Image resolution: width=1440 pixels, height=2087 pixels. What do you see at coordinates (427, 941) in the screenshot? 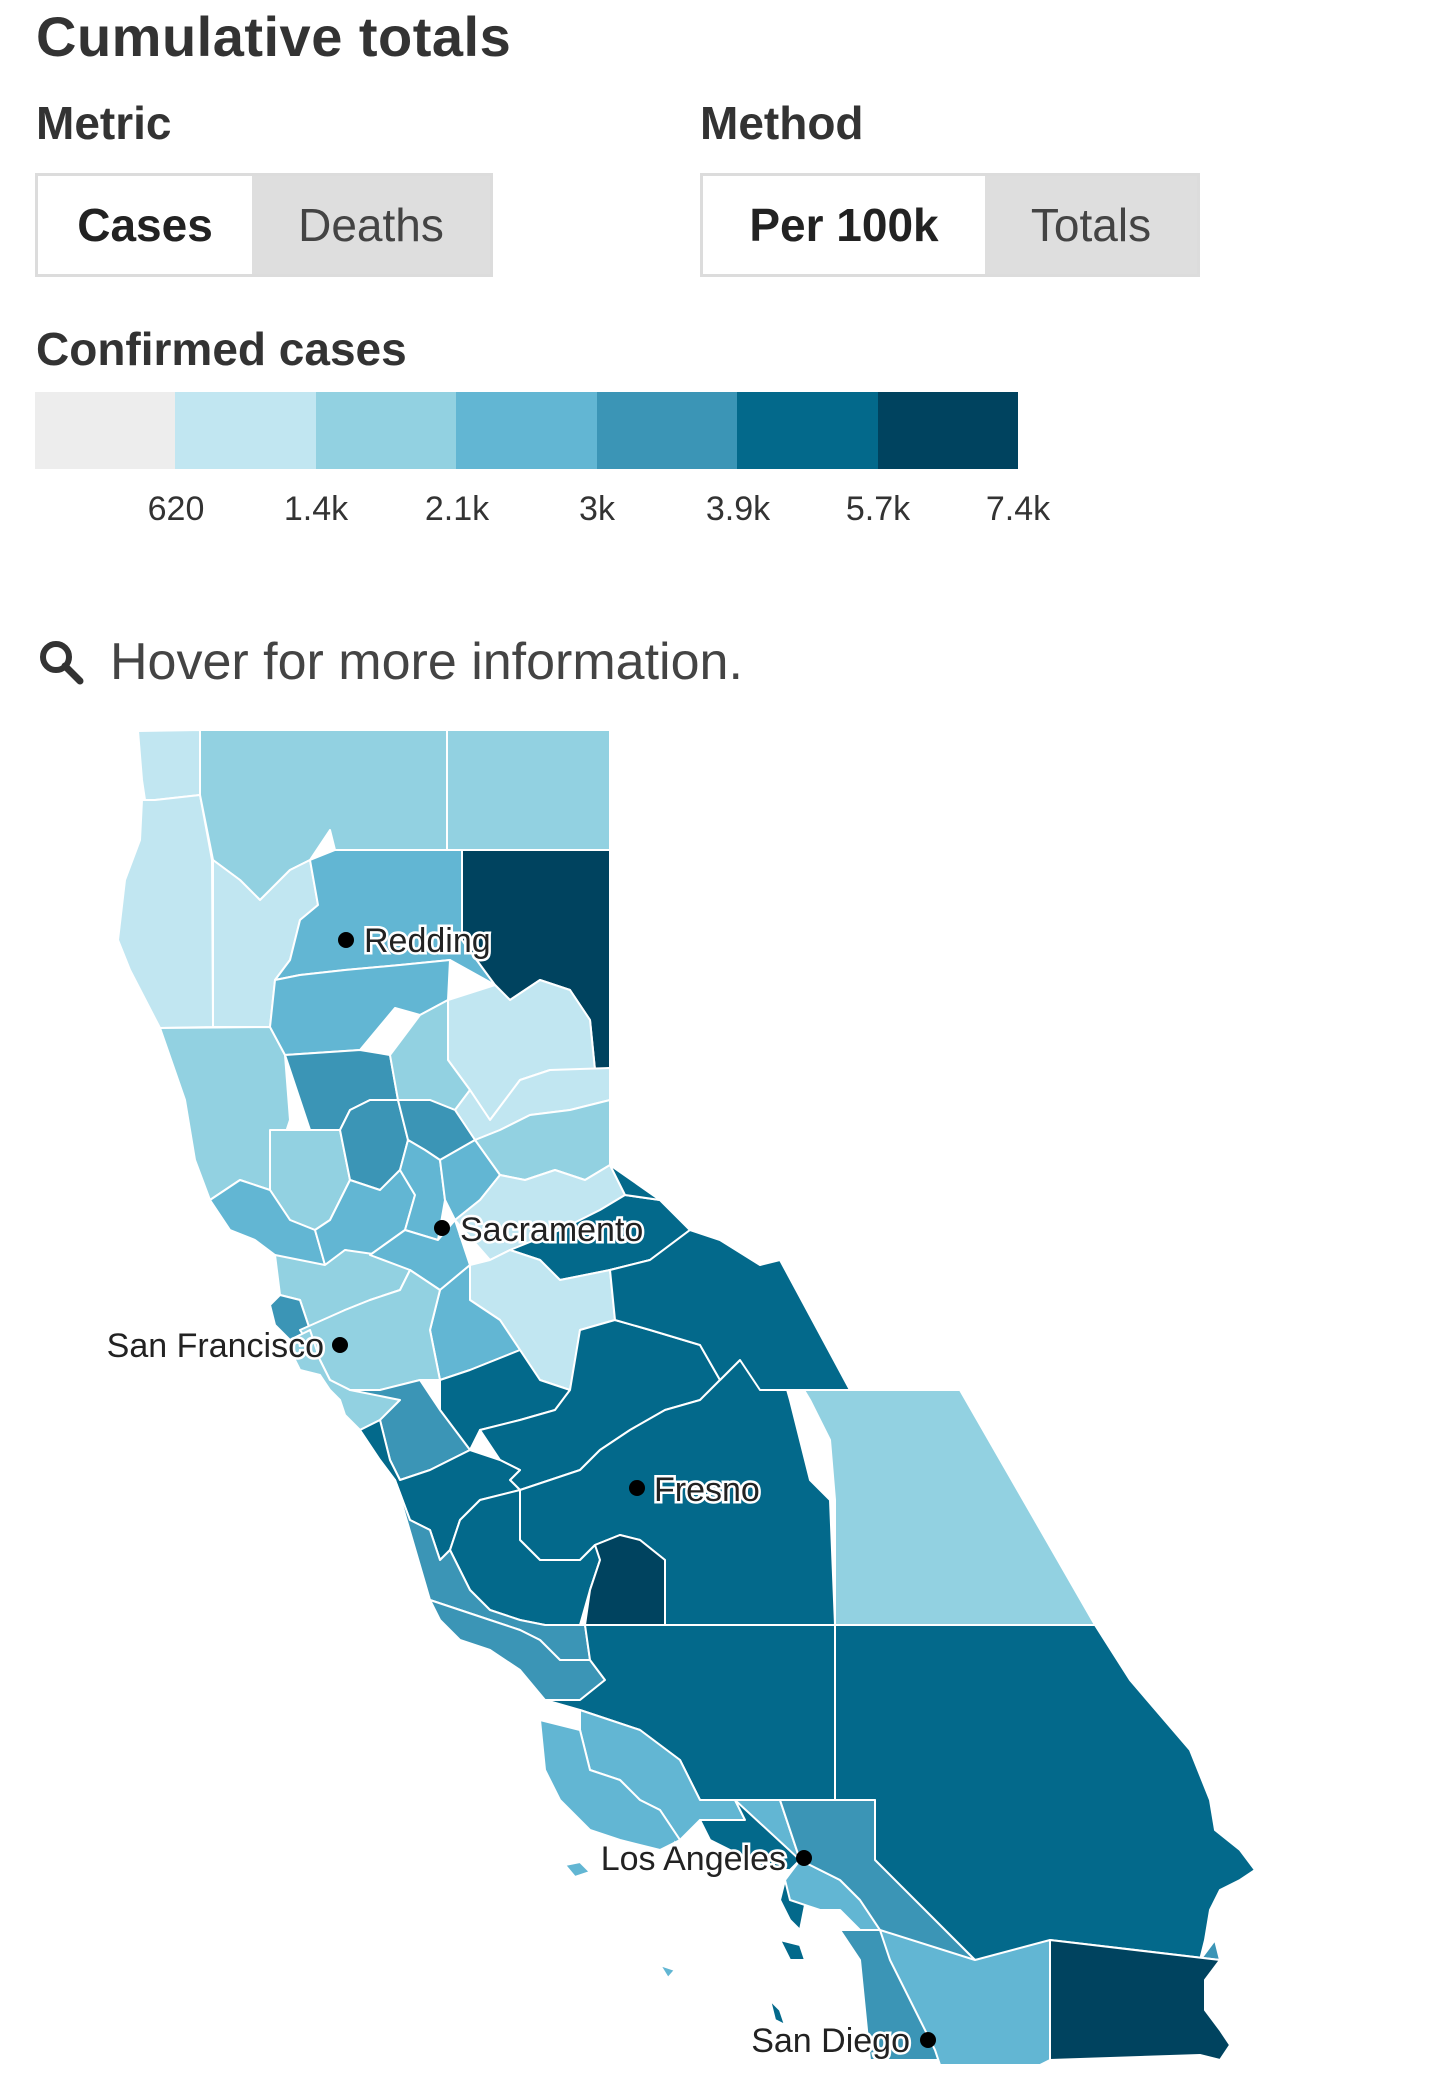
I see `city-label-redding: Redding` at bounding box center [427, 941].